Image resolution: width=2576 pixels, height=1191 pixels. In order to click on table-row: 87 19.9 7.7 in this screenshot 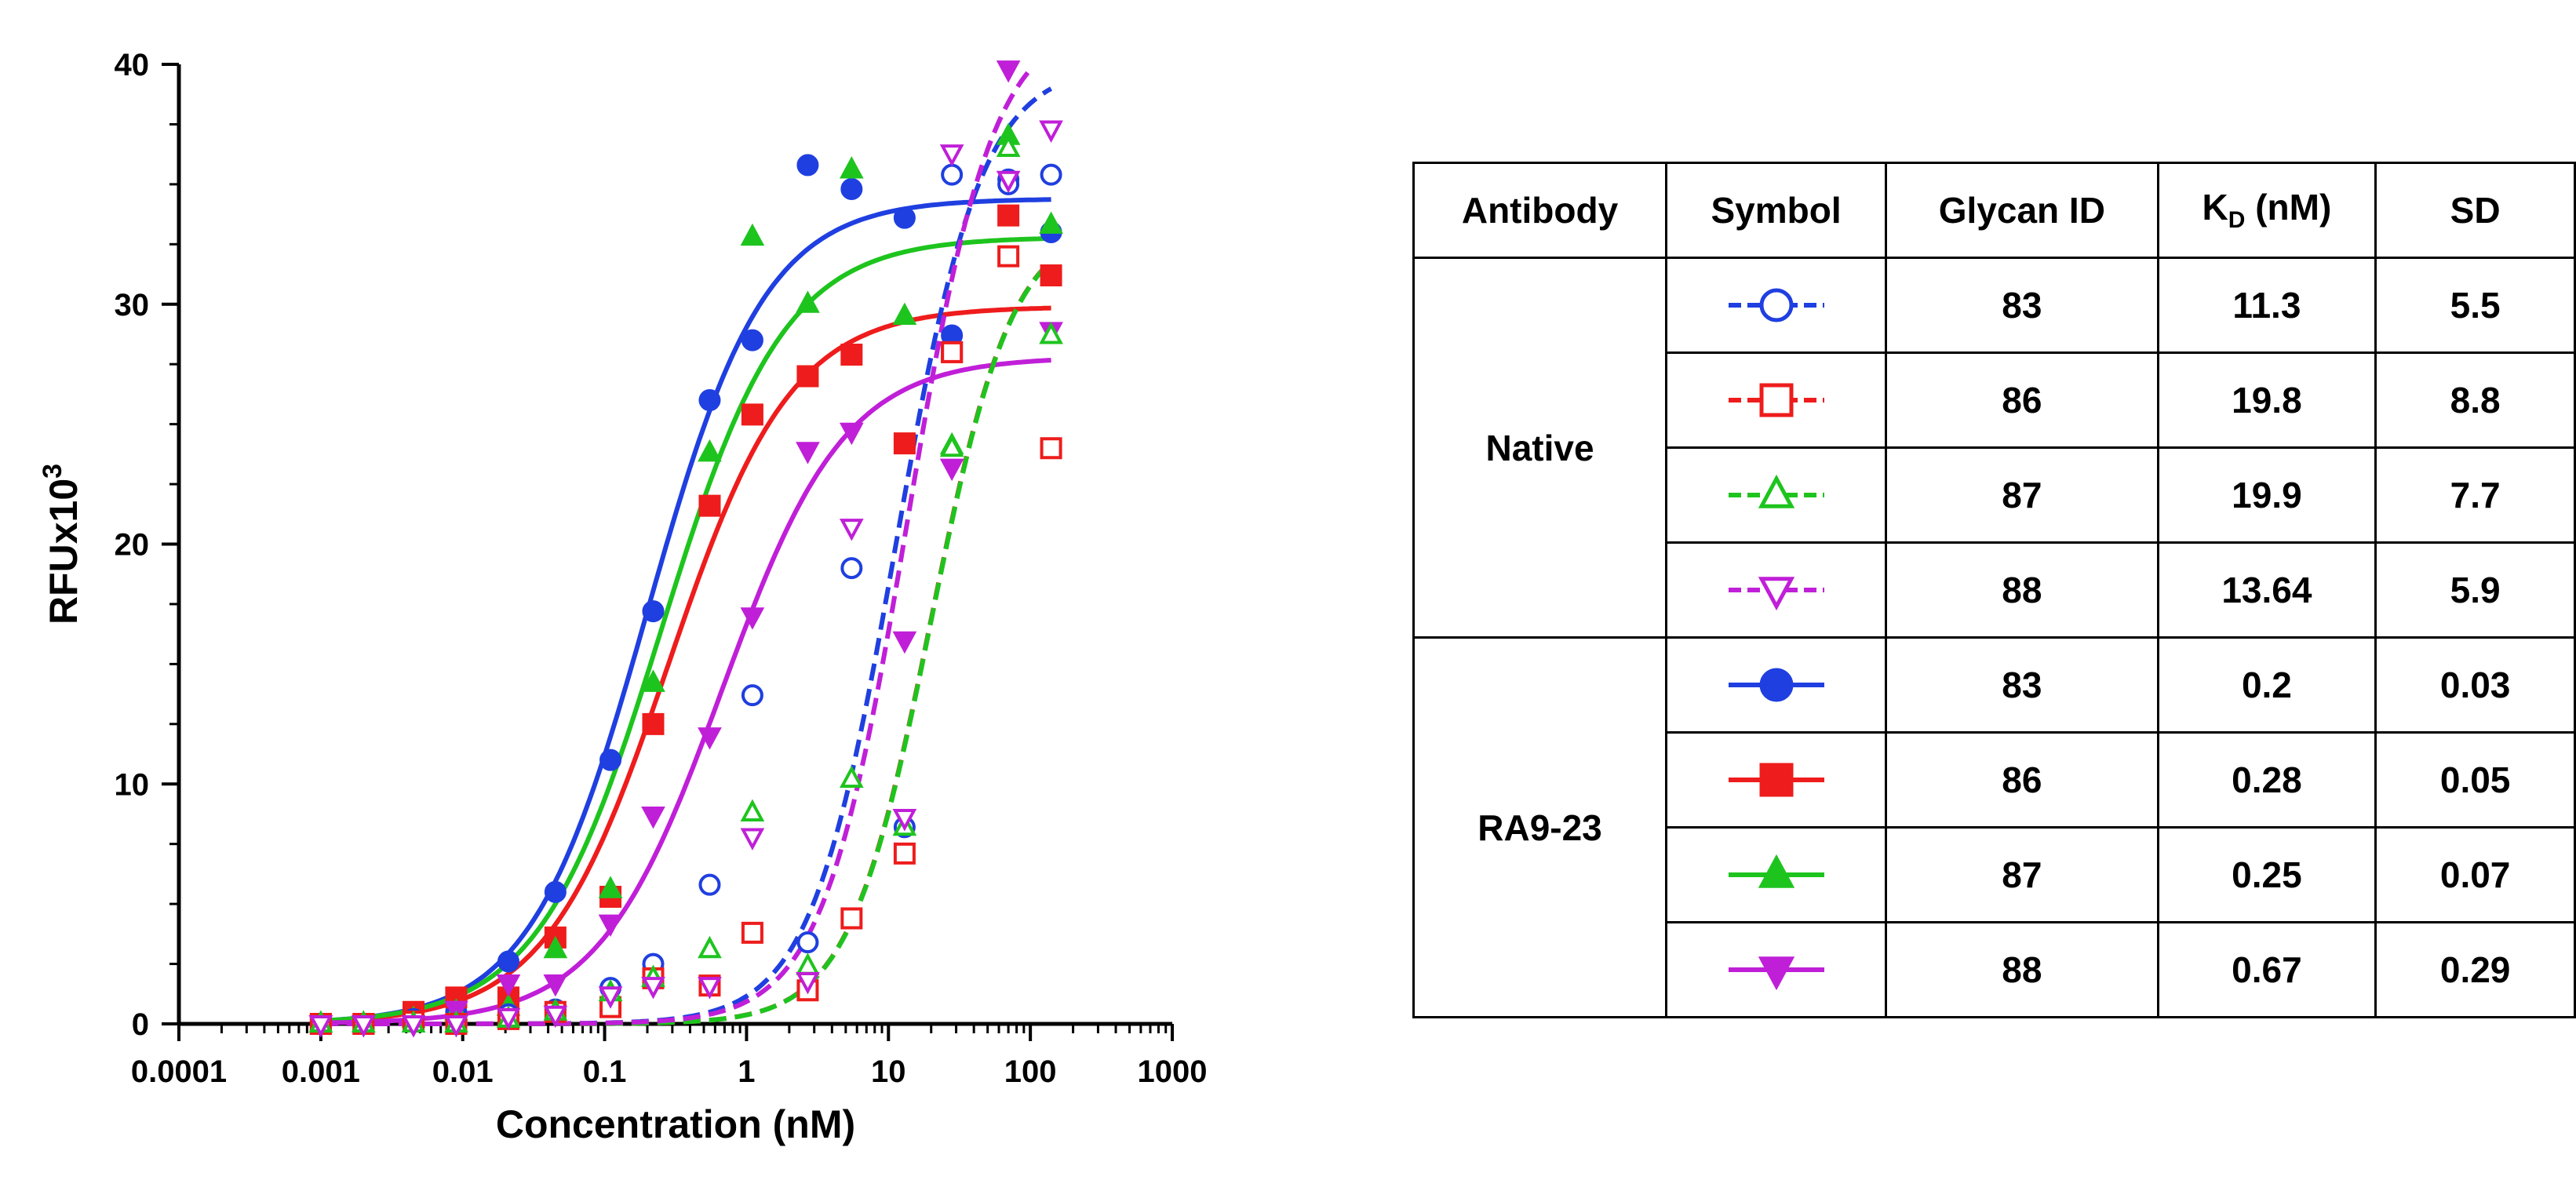, I will do `click(1995, 495)`.